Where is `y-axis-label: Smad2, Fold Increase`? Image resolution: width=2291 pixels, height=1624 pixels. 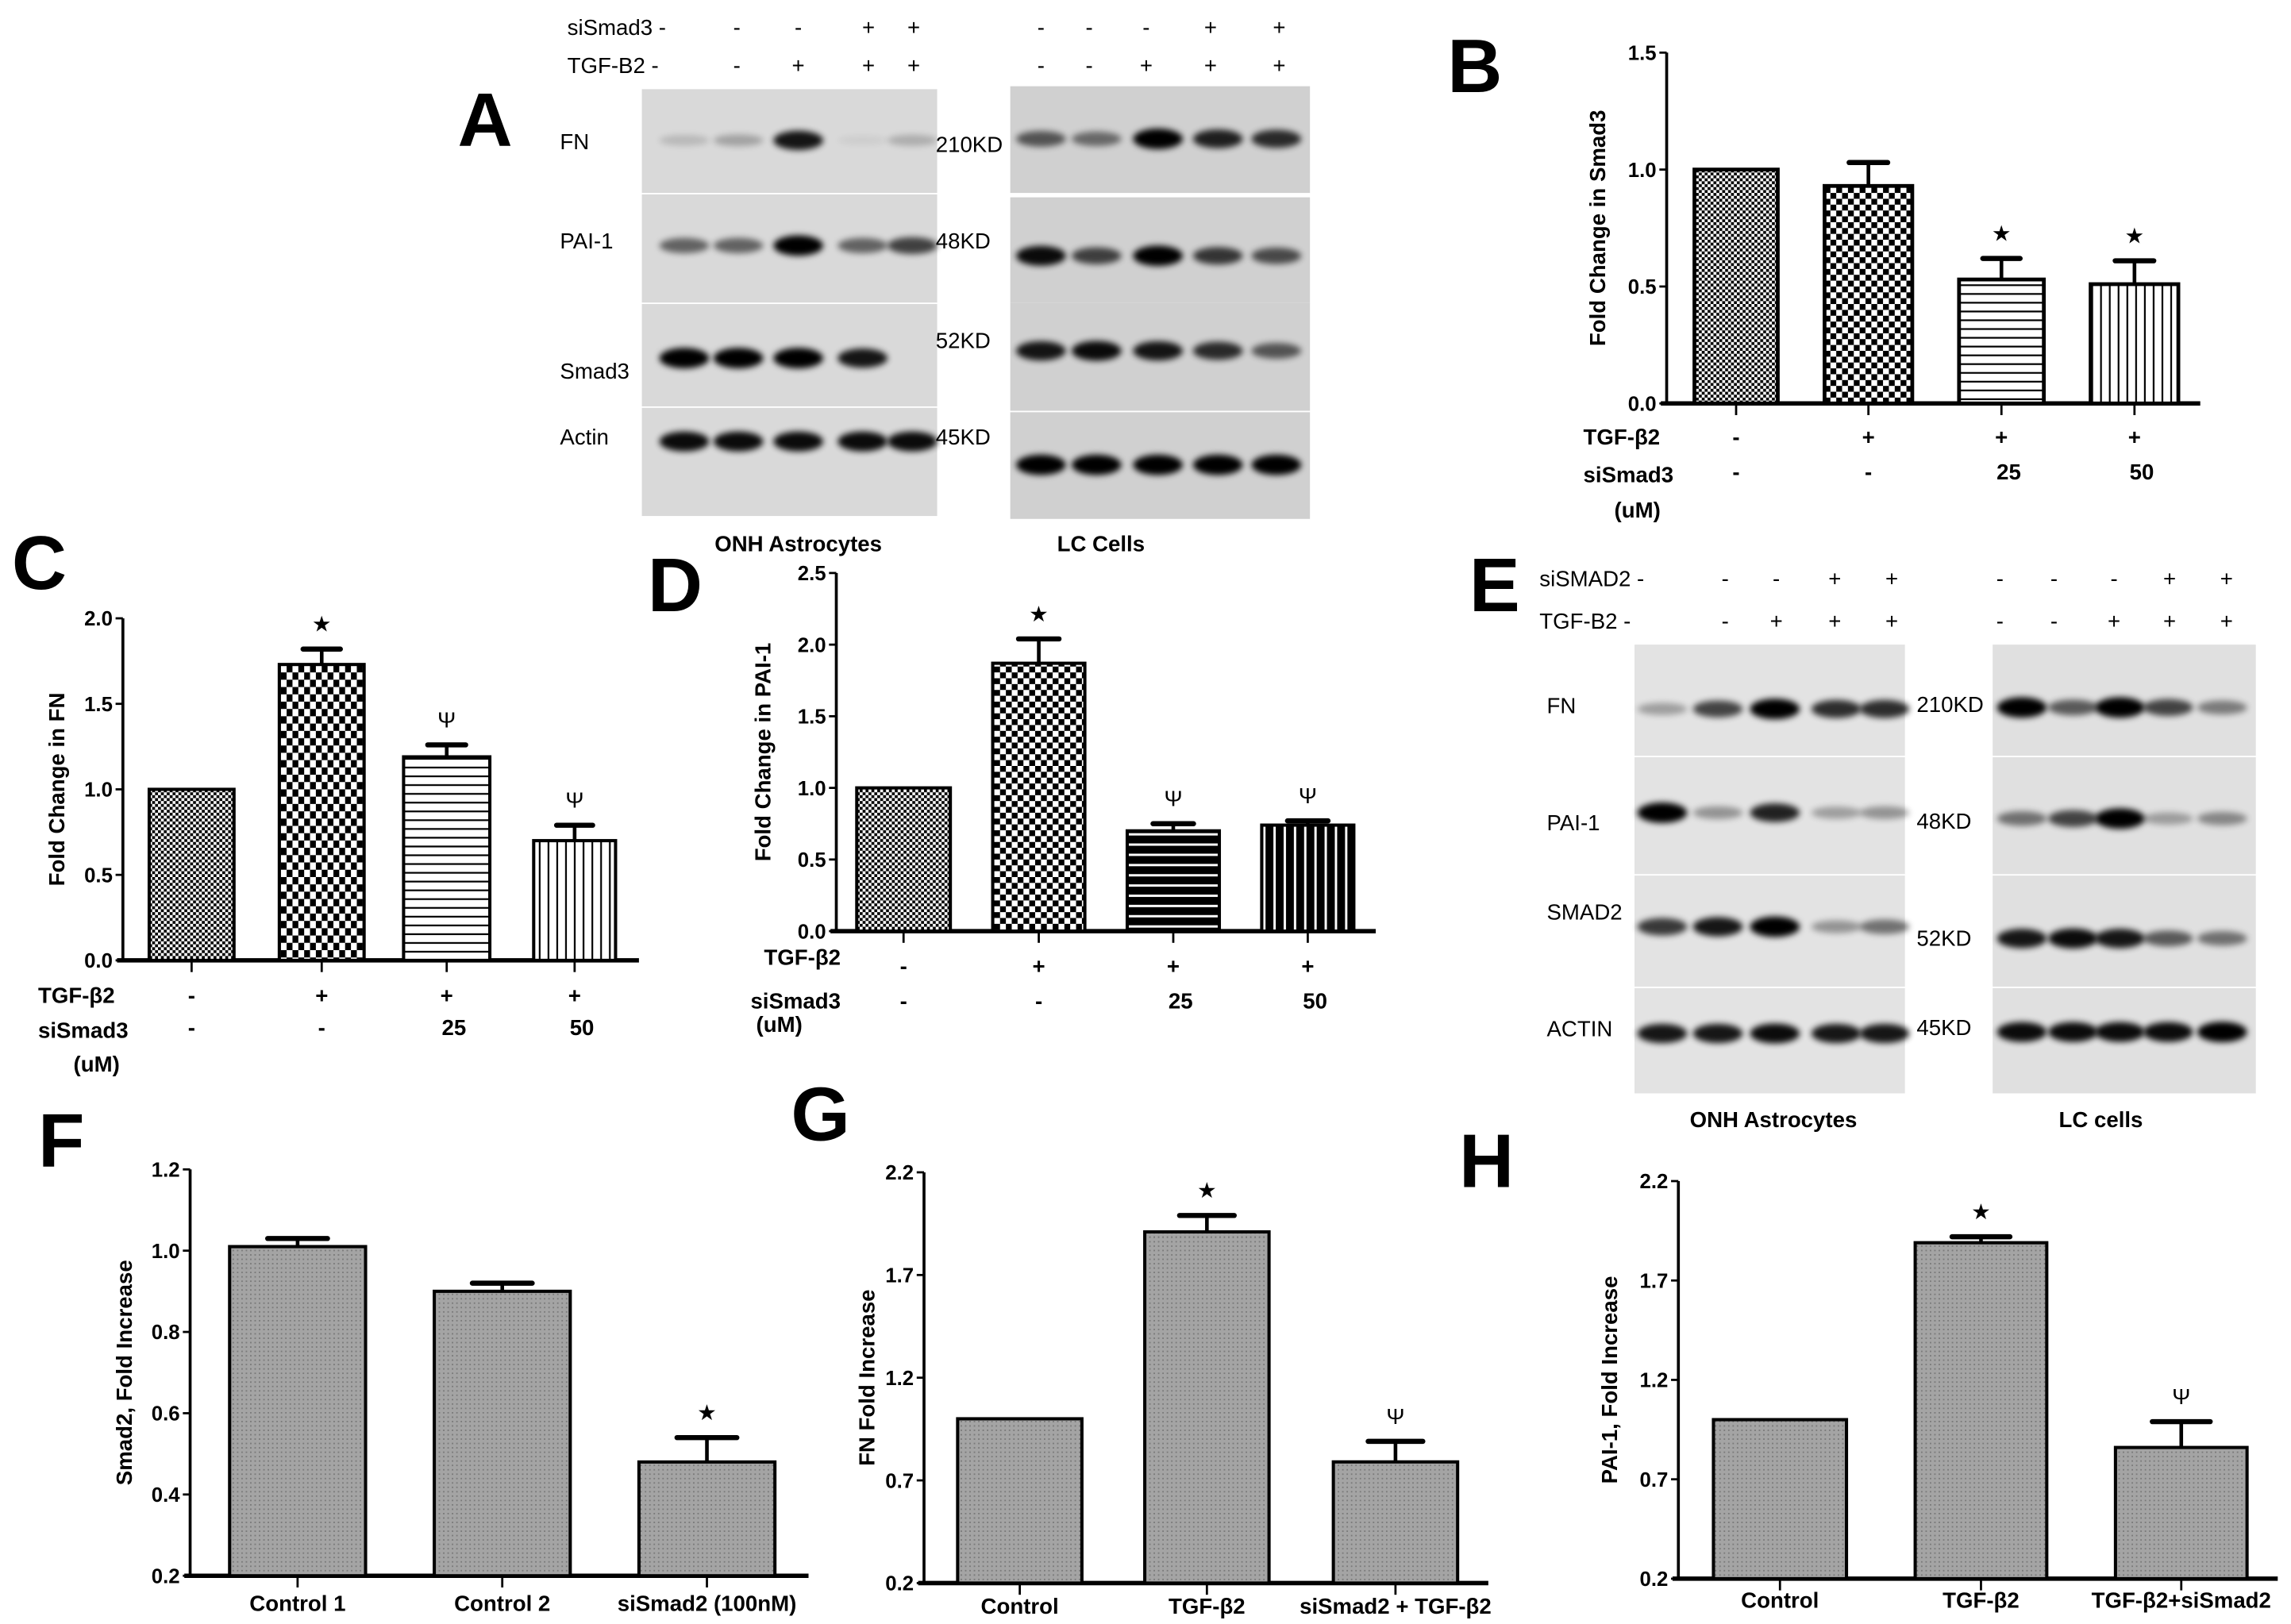
y-axis-label: Smad2, Fold Increase is located at coordinates (124, 1372).